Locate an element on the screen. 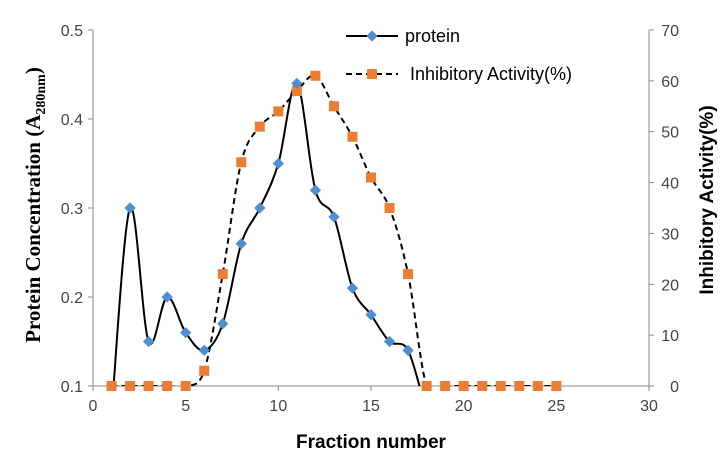 The height and width of the screenshot is (459, 724). y-left-tick-label: 0.5 is located at coordinates (72, 31).